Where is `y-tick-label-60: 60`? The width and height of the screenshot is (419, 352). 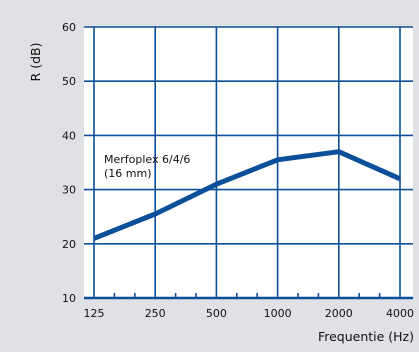 y-tick-label-60: 60 is located at coordinates (69, 27).